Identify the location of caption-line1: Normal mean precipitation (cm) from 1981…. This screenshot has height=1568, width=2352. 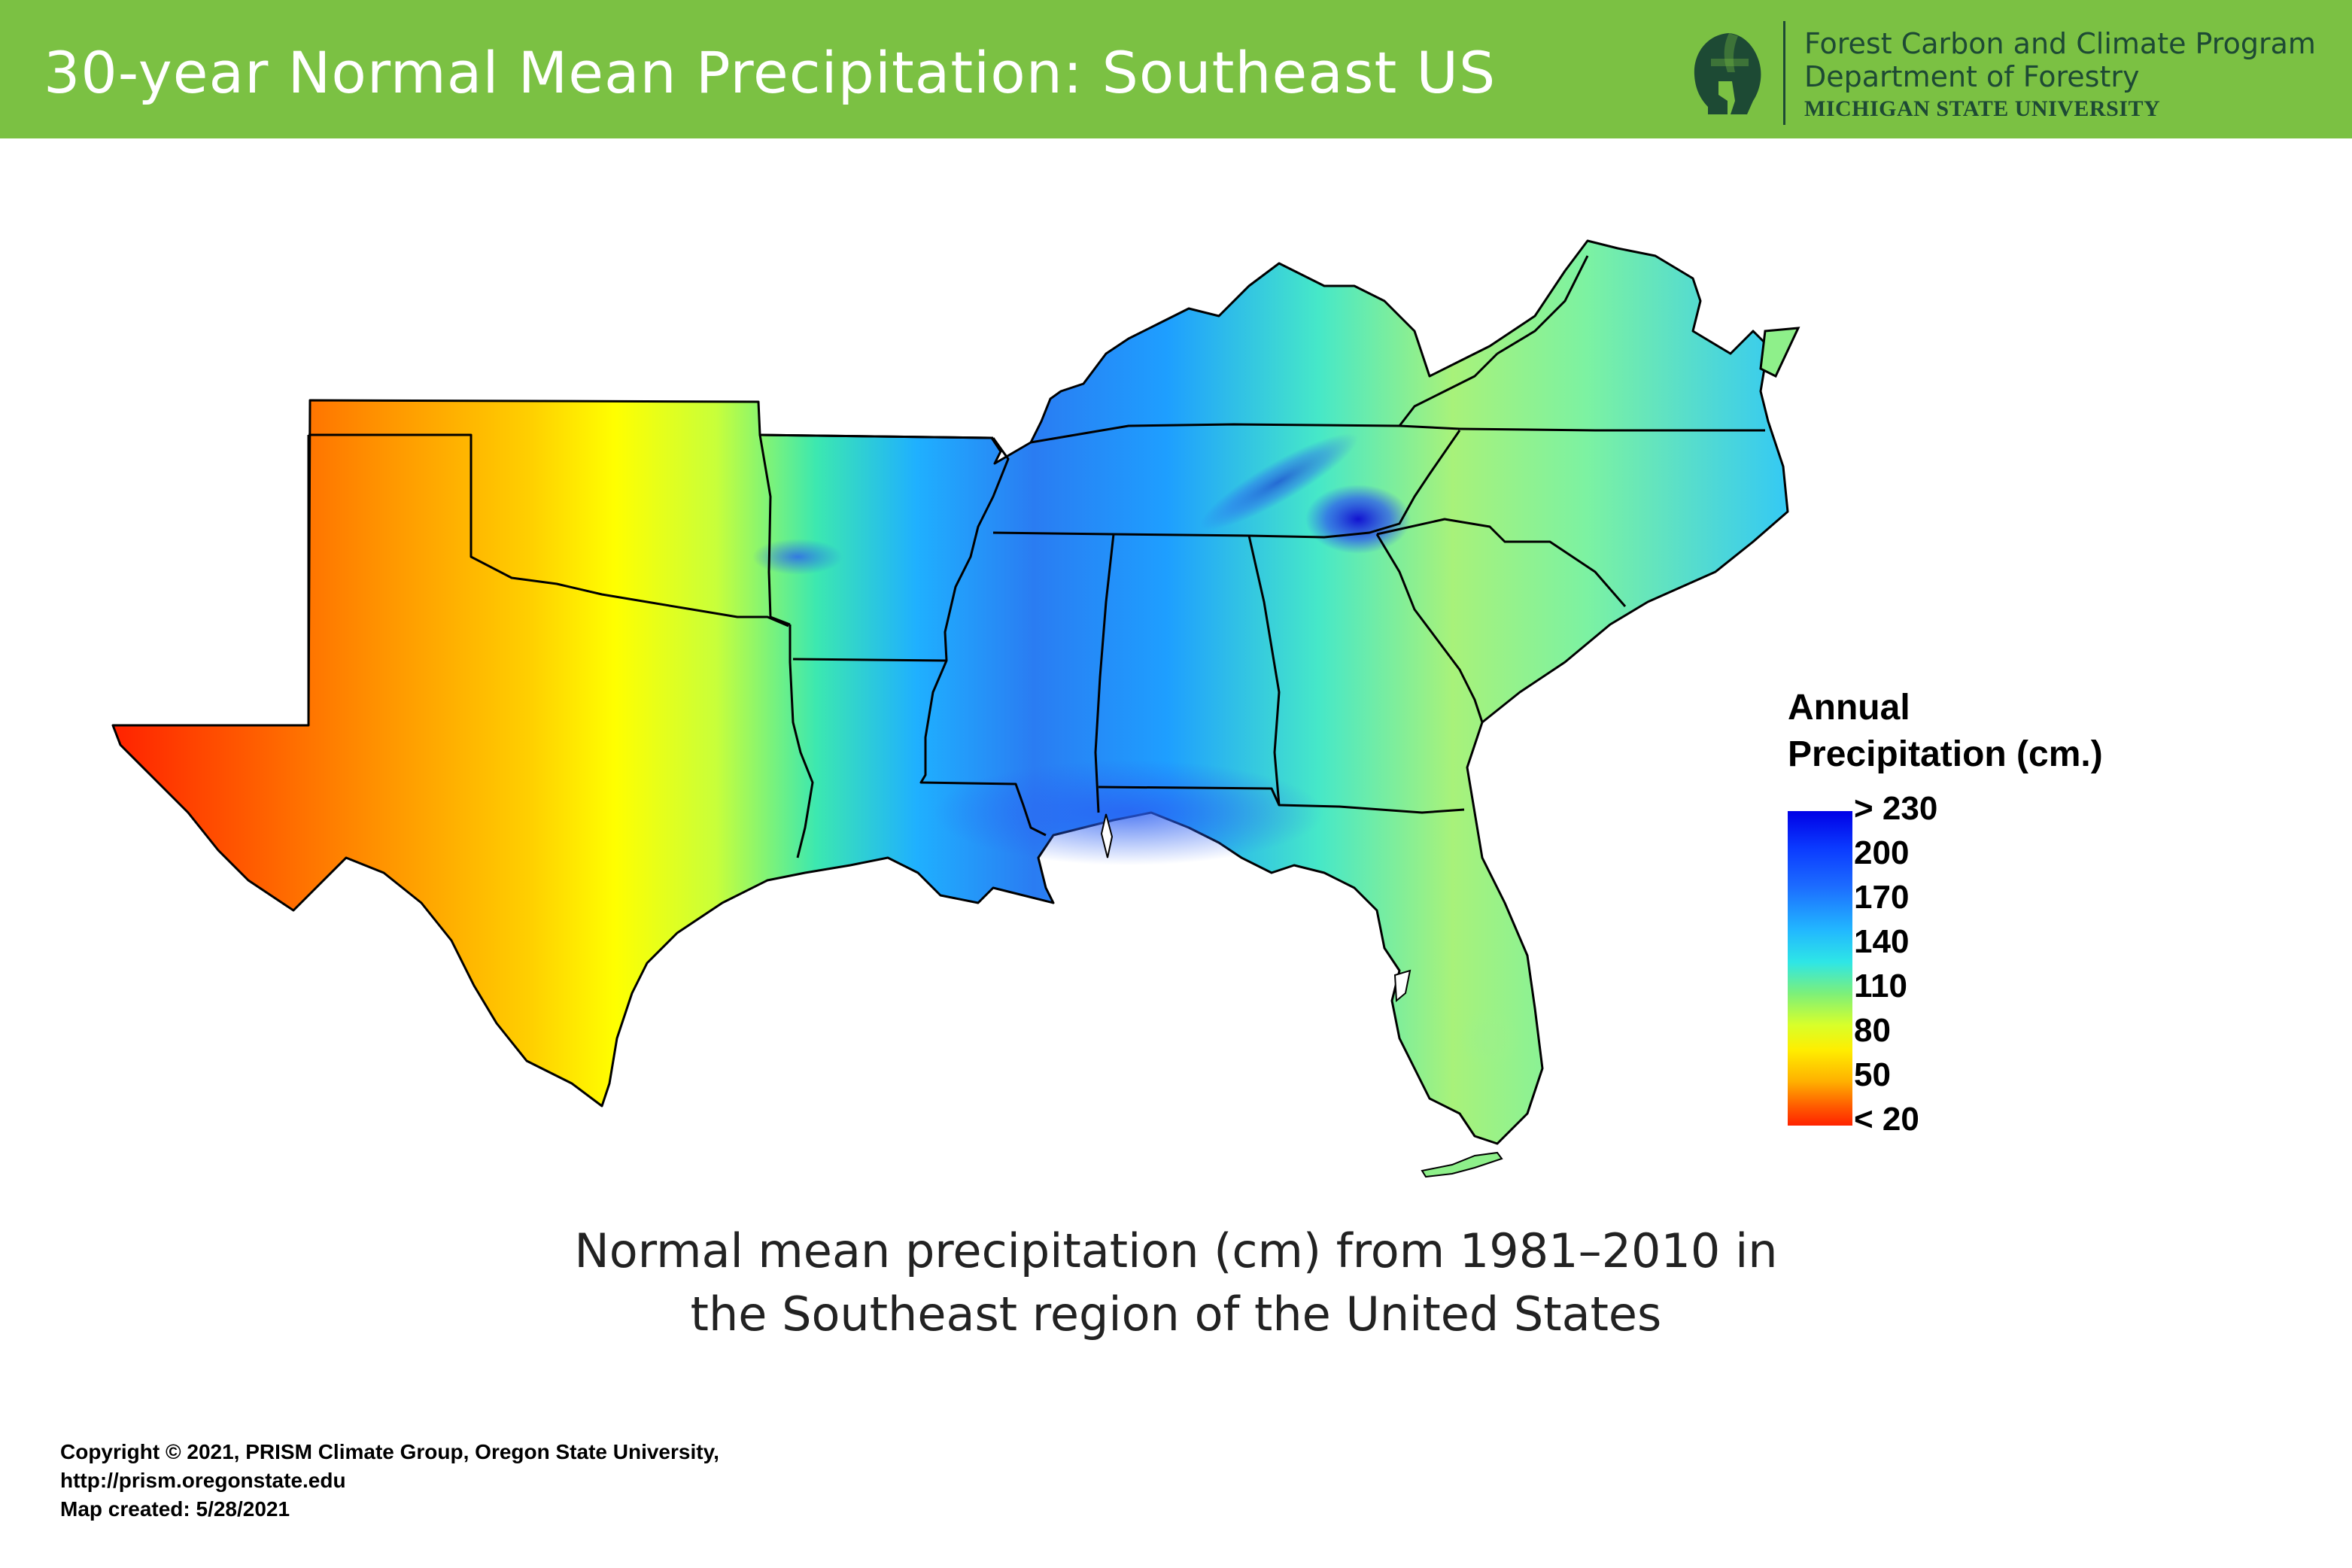
(1176, 1250).